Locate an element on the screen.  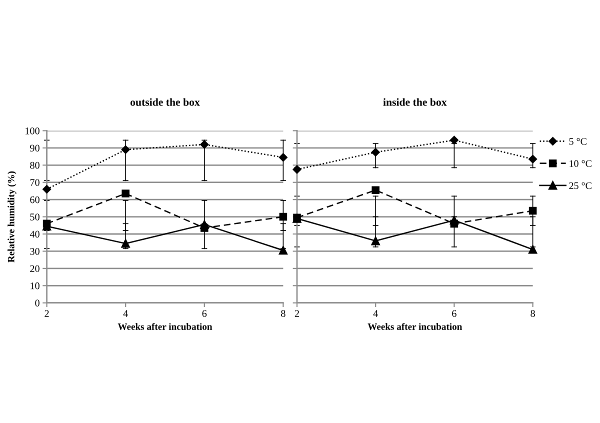
y-tick-label: 80 is located at coordinates (35, 165).